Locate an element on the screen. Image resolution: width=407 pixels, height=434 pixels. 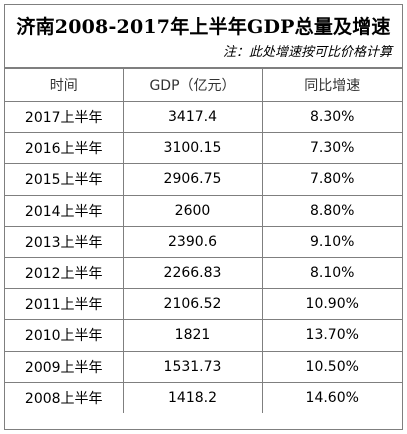
column-header-gdp: GDP（亿元） is located at coordinates (192, 85).